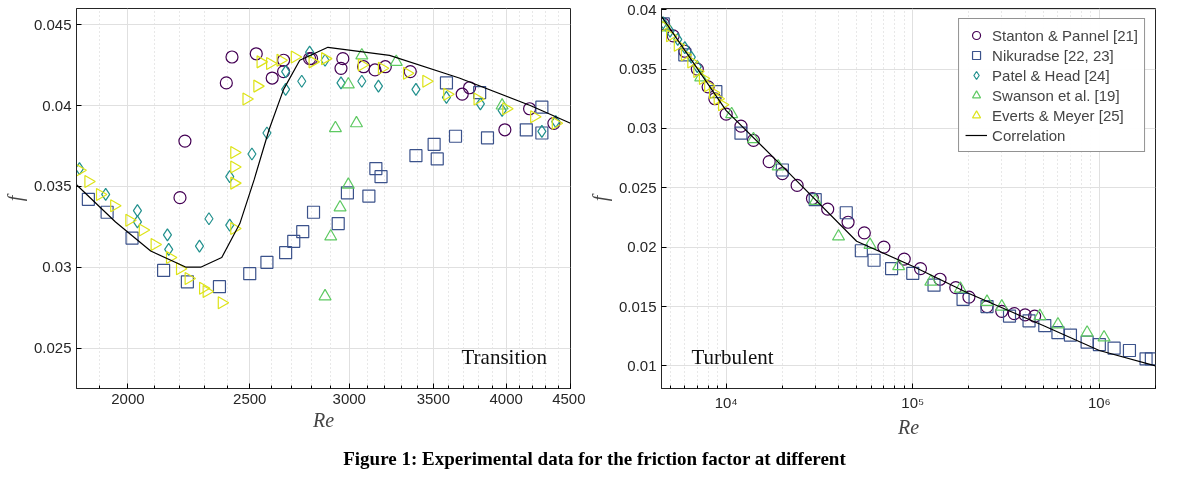  I want to click on x-tick-label: 3000, so click(349, 398).